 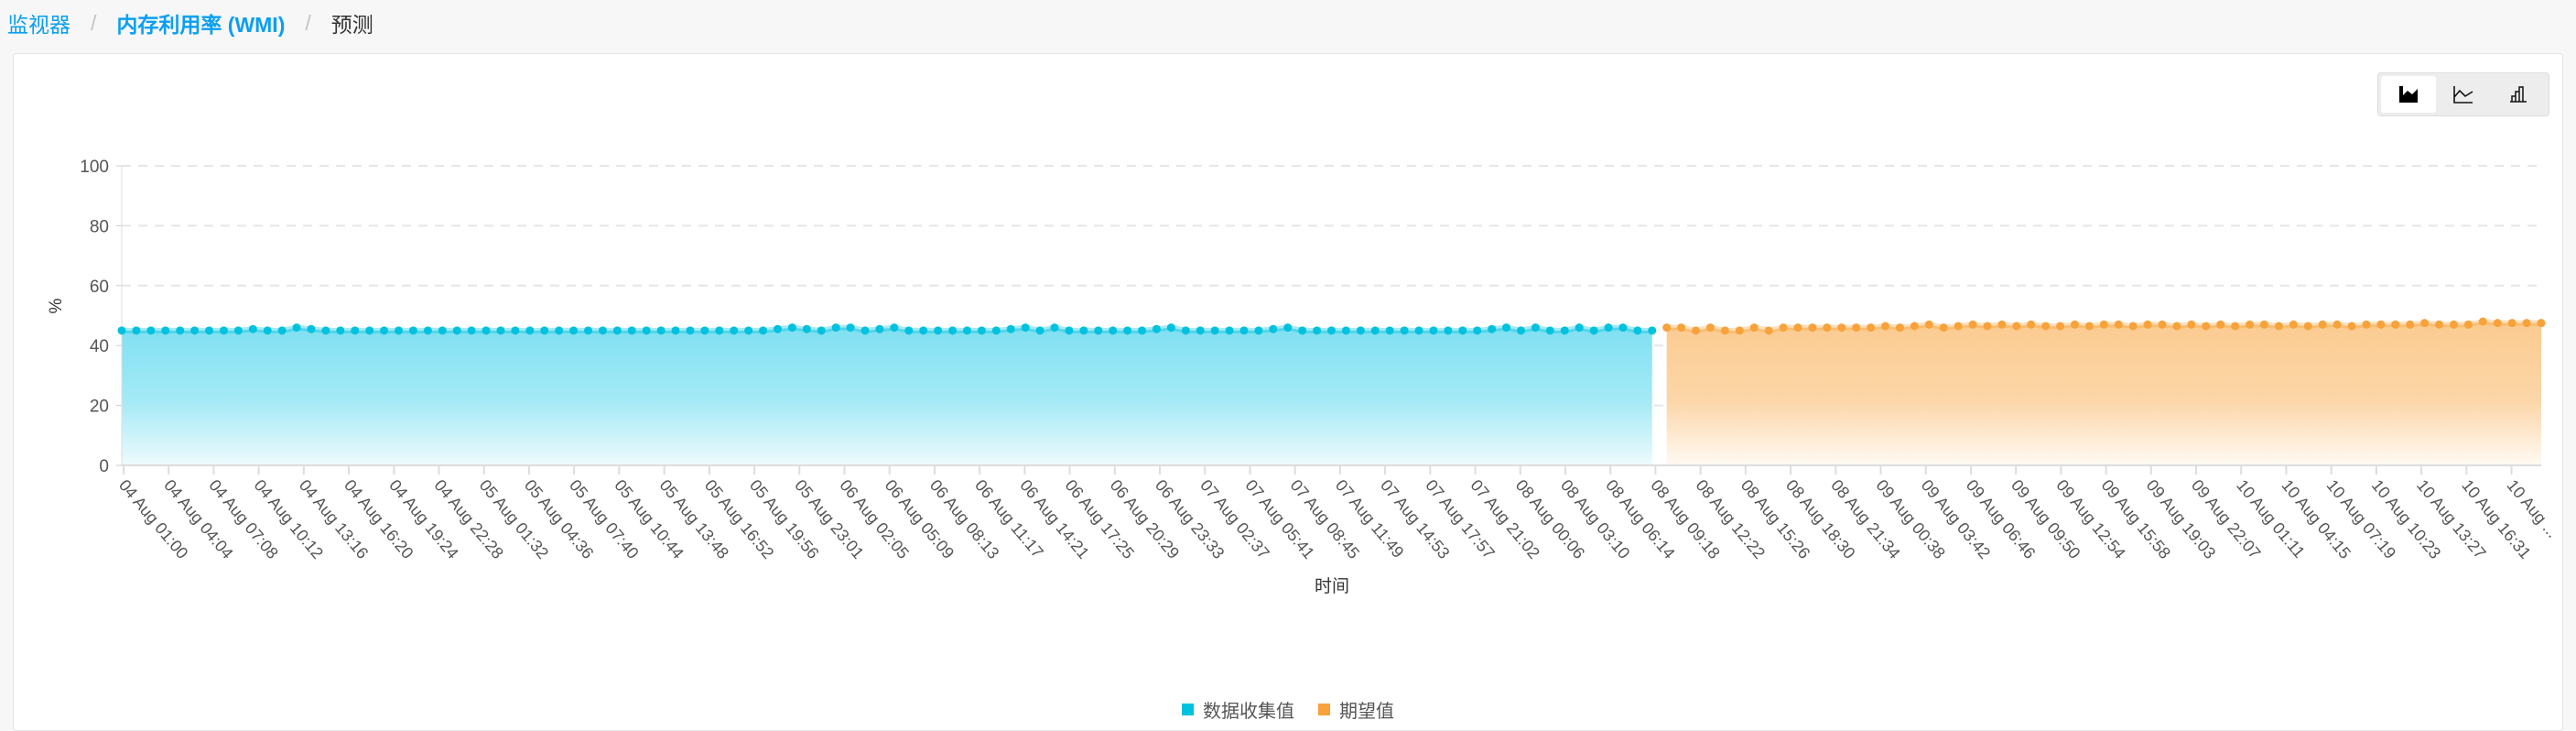 What do you see at coordinates (1188, 709) in the screenshot?
I see `legend-swatch-collected` at bounding box center [1188, 709].